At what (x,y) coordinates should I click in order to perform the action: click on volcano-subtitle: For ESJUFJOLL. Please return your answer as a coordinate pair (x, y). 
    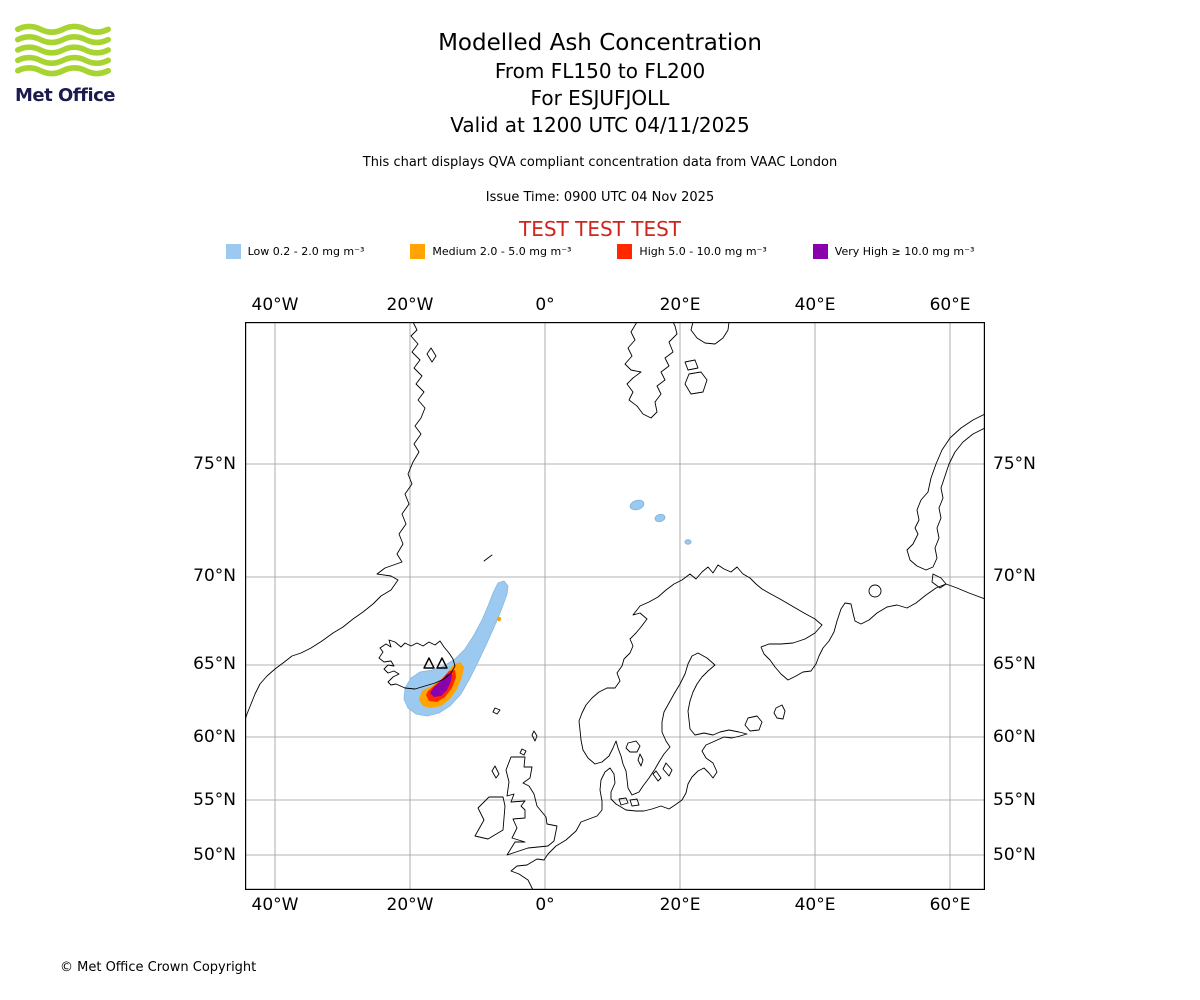
    Looking at the image, I should click on (600, 98).